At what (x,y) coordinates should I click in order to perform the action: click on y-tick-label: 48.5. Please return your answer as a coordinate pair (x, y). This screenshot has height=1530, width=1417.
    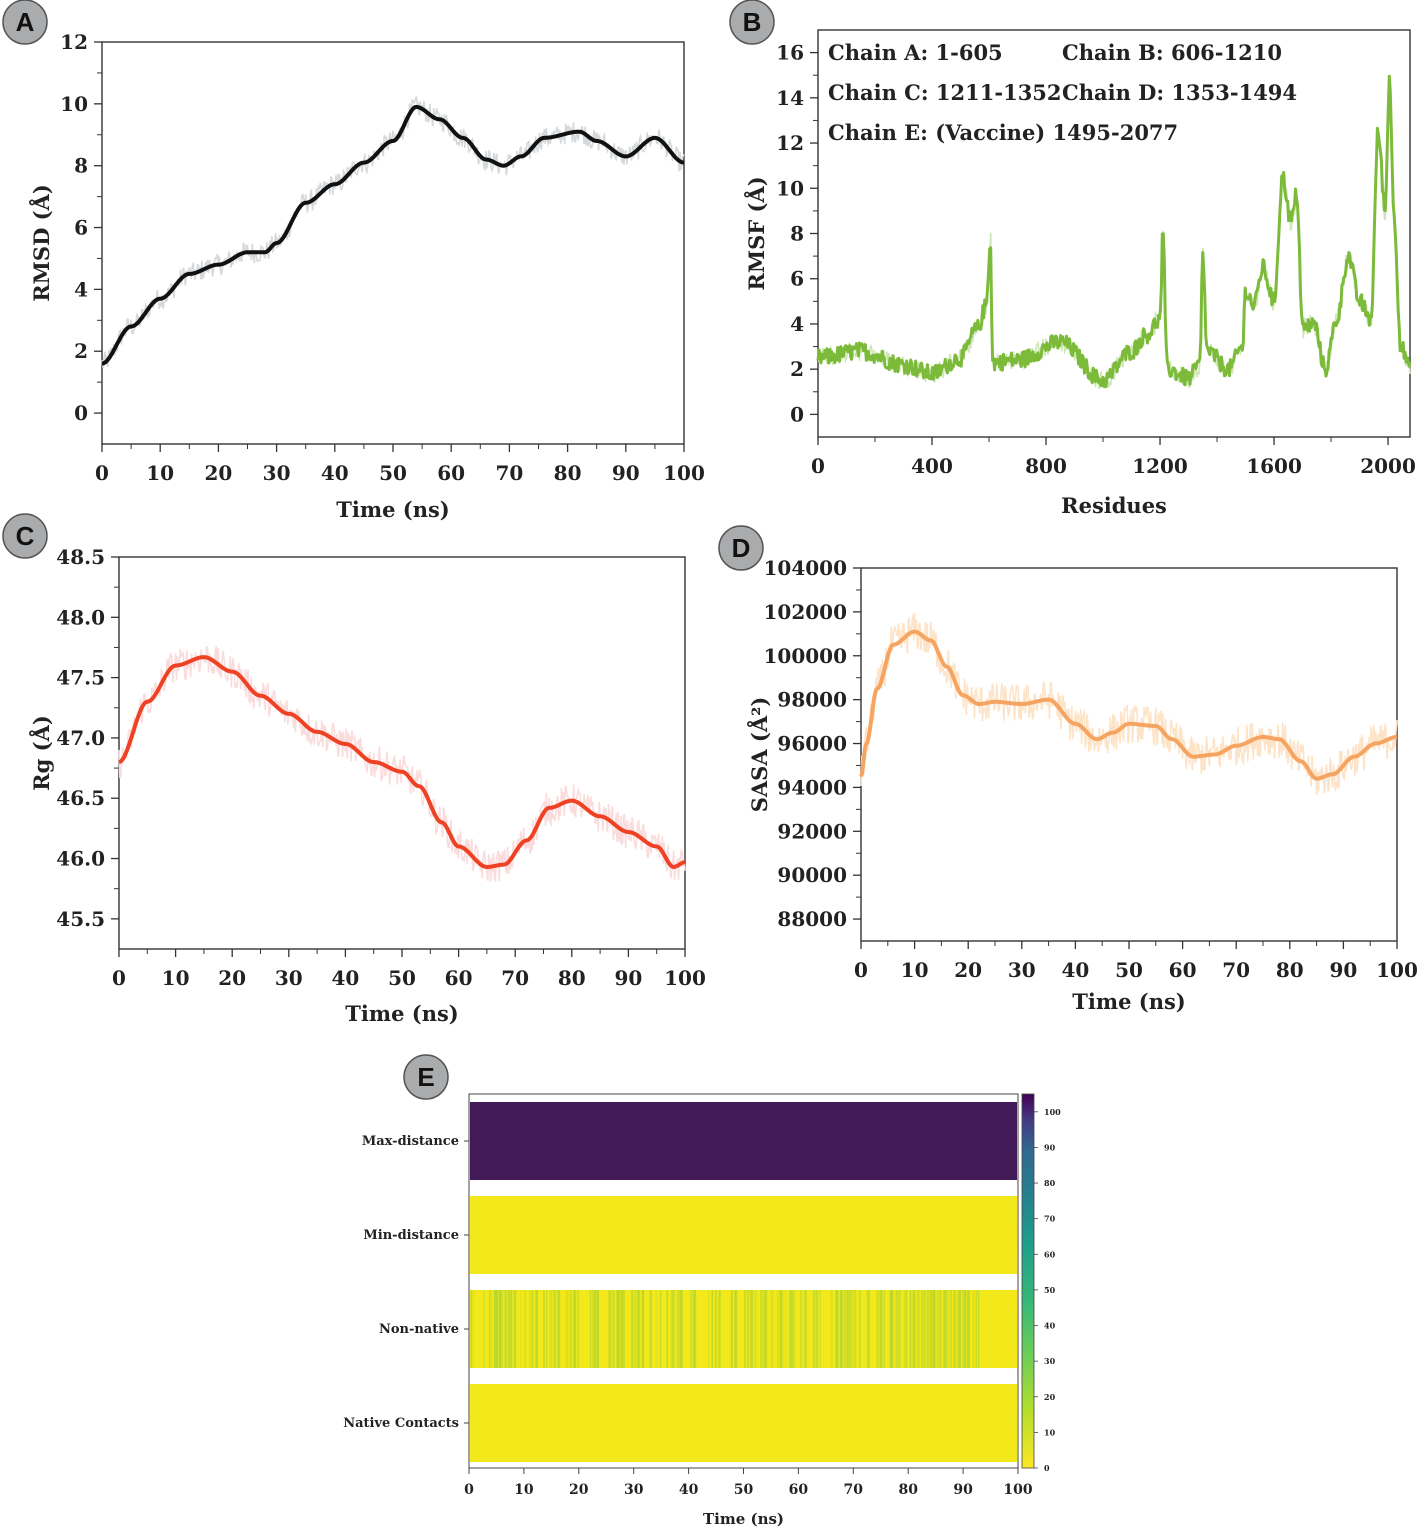
    Looking at the image, I should click on (80, 557).